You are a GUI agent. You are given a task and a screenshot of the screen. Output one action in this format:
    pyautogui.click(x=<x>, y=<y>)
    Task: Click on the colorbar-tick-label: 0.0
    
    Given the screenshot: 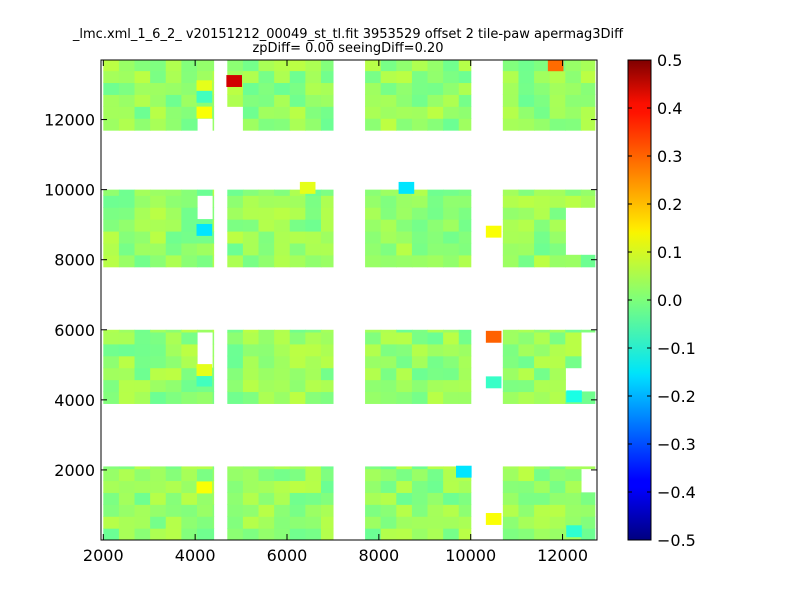 What is the action you would take?
    pyautogui.click(x=669, y=300)
    